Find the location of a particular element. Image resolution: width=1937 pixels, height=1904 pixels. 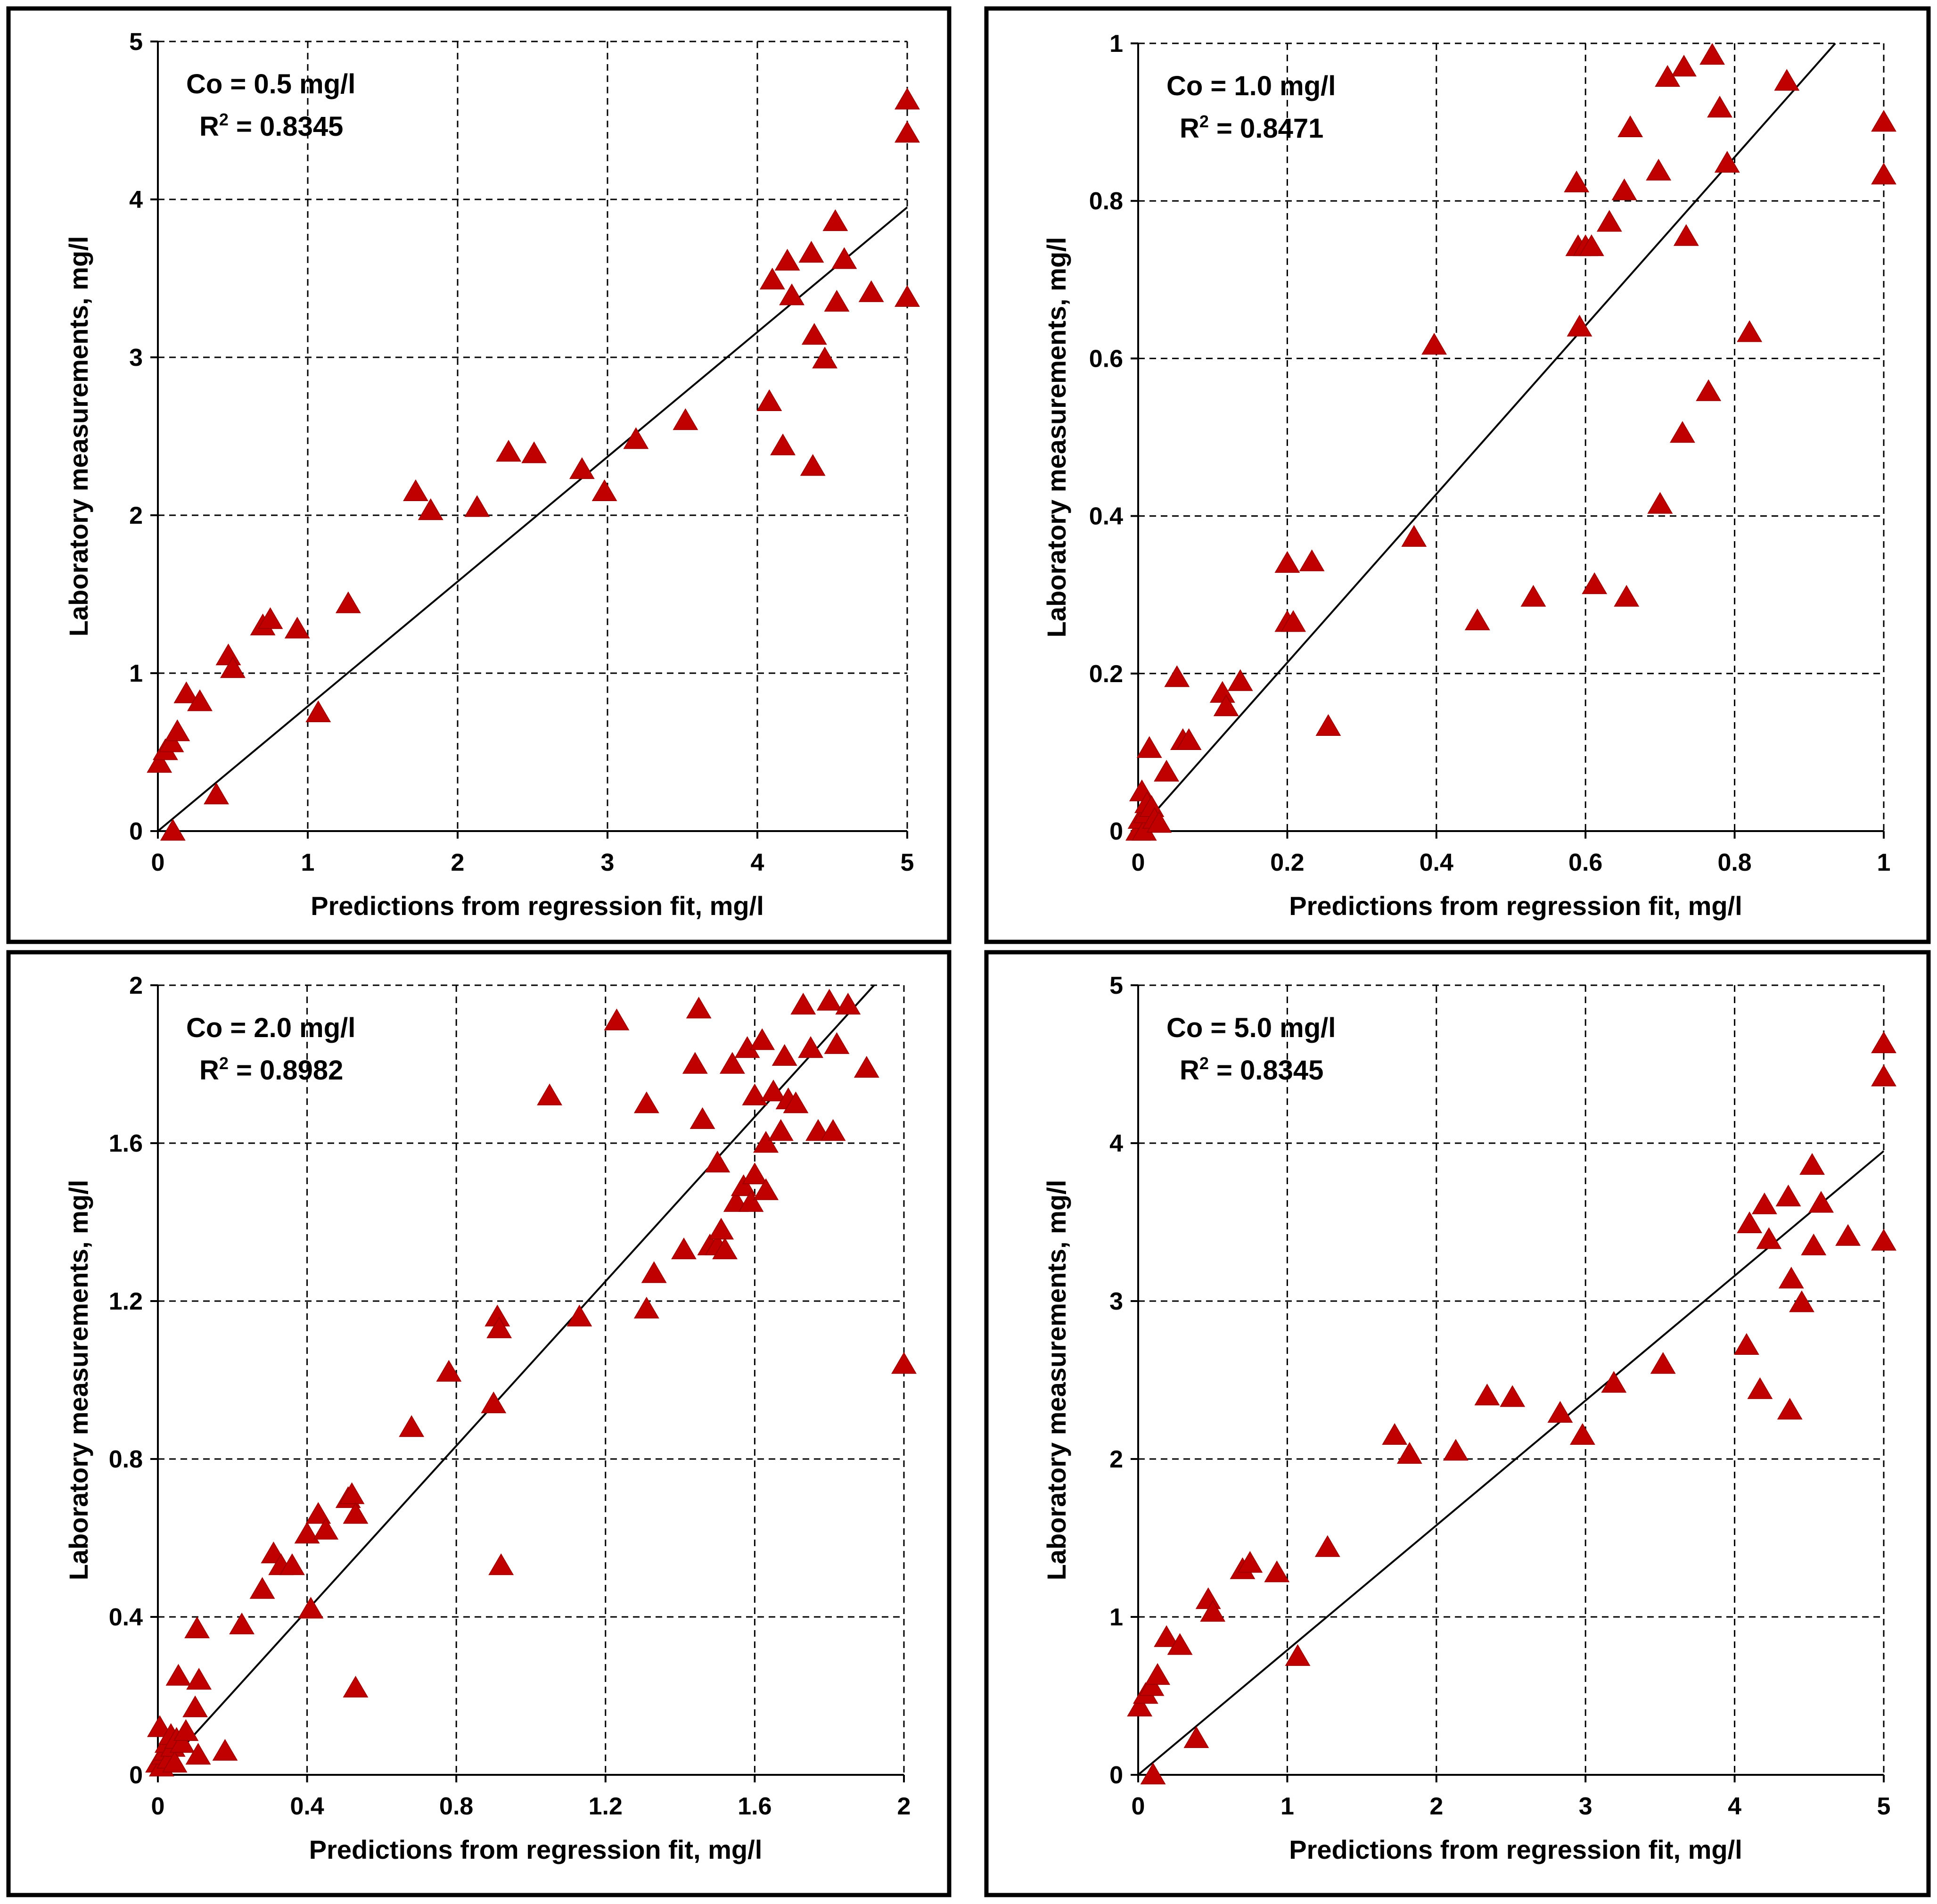

x-tick-label: 4 is located at coordinates (1735, 1806).